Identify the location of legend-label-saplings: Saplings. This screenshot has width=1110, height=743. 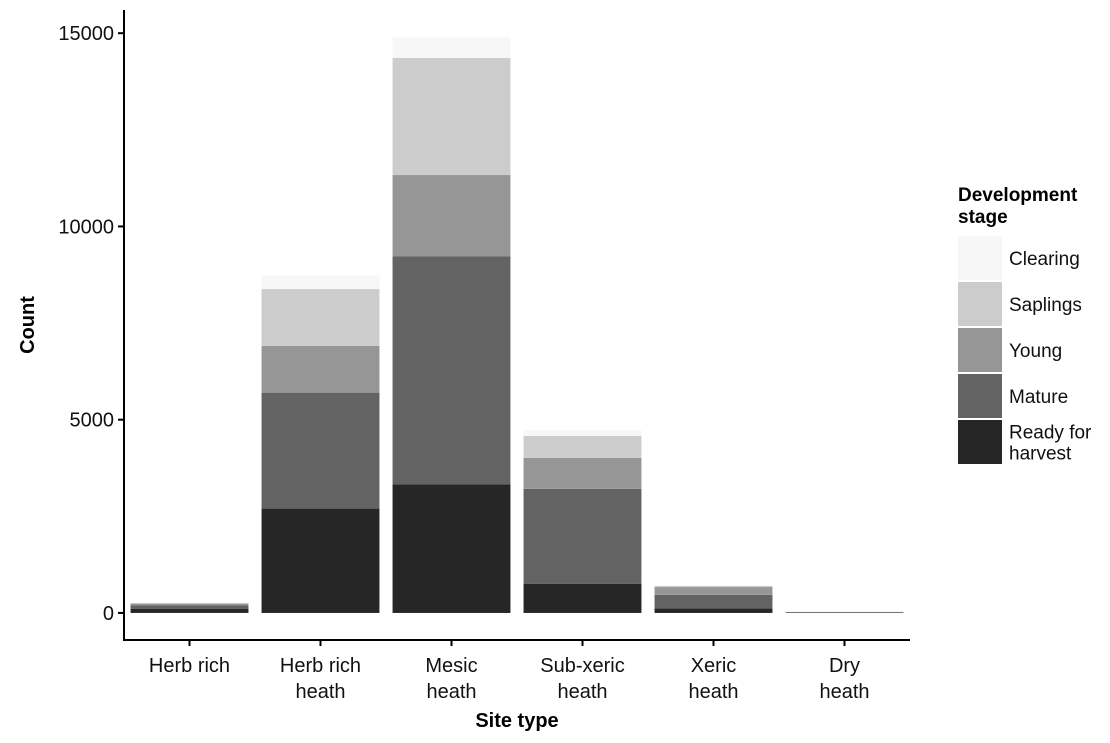
(1045, 305).